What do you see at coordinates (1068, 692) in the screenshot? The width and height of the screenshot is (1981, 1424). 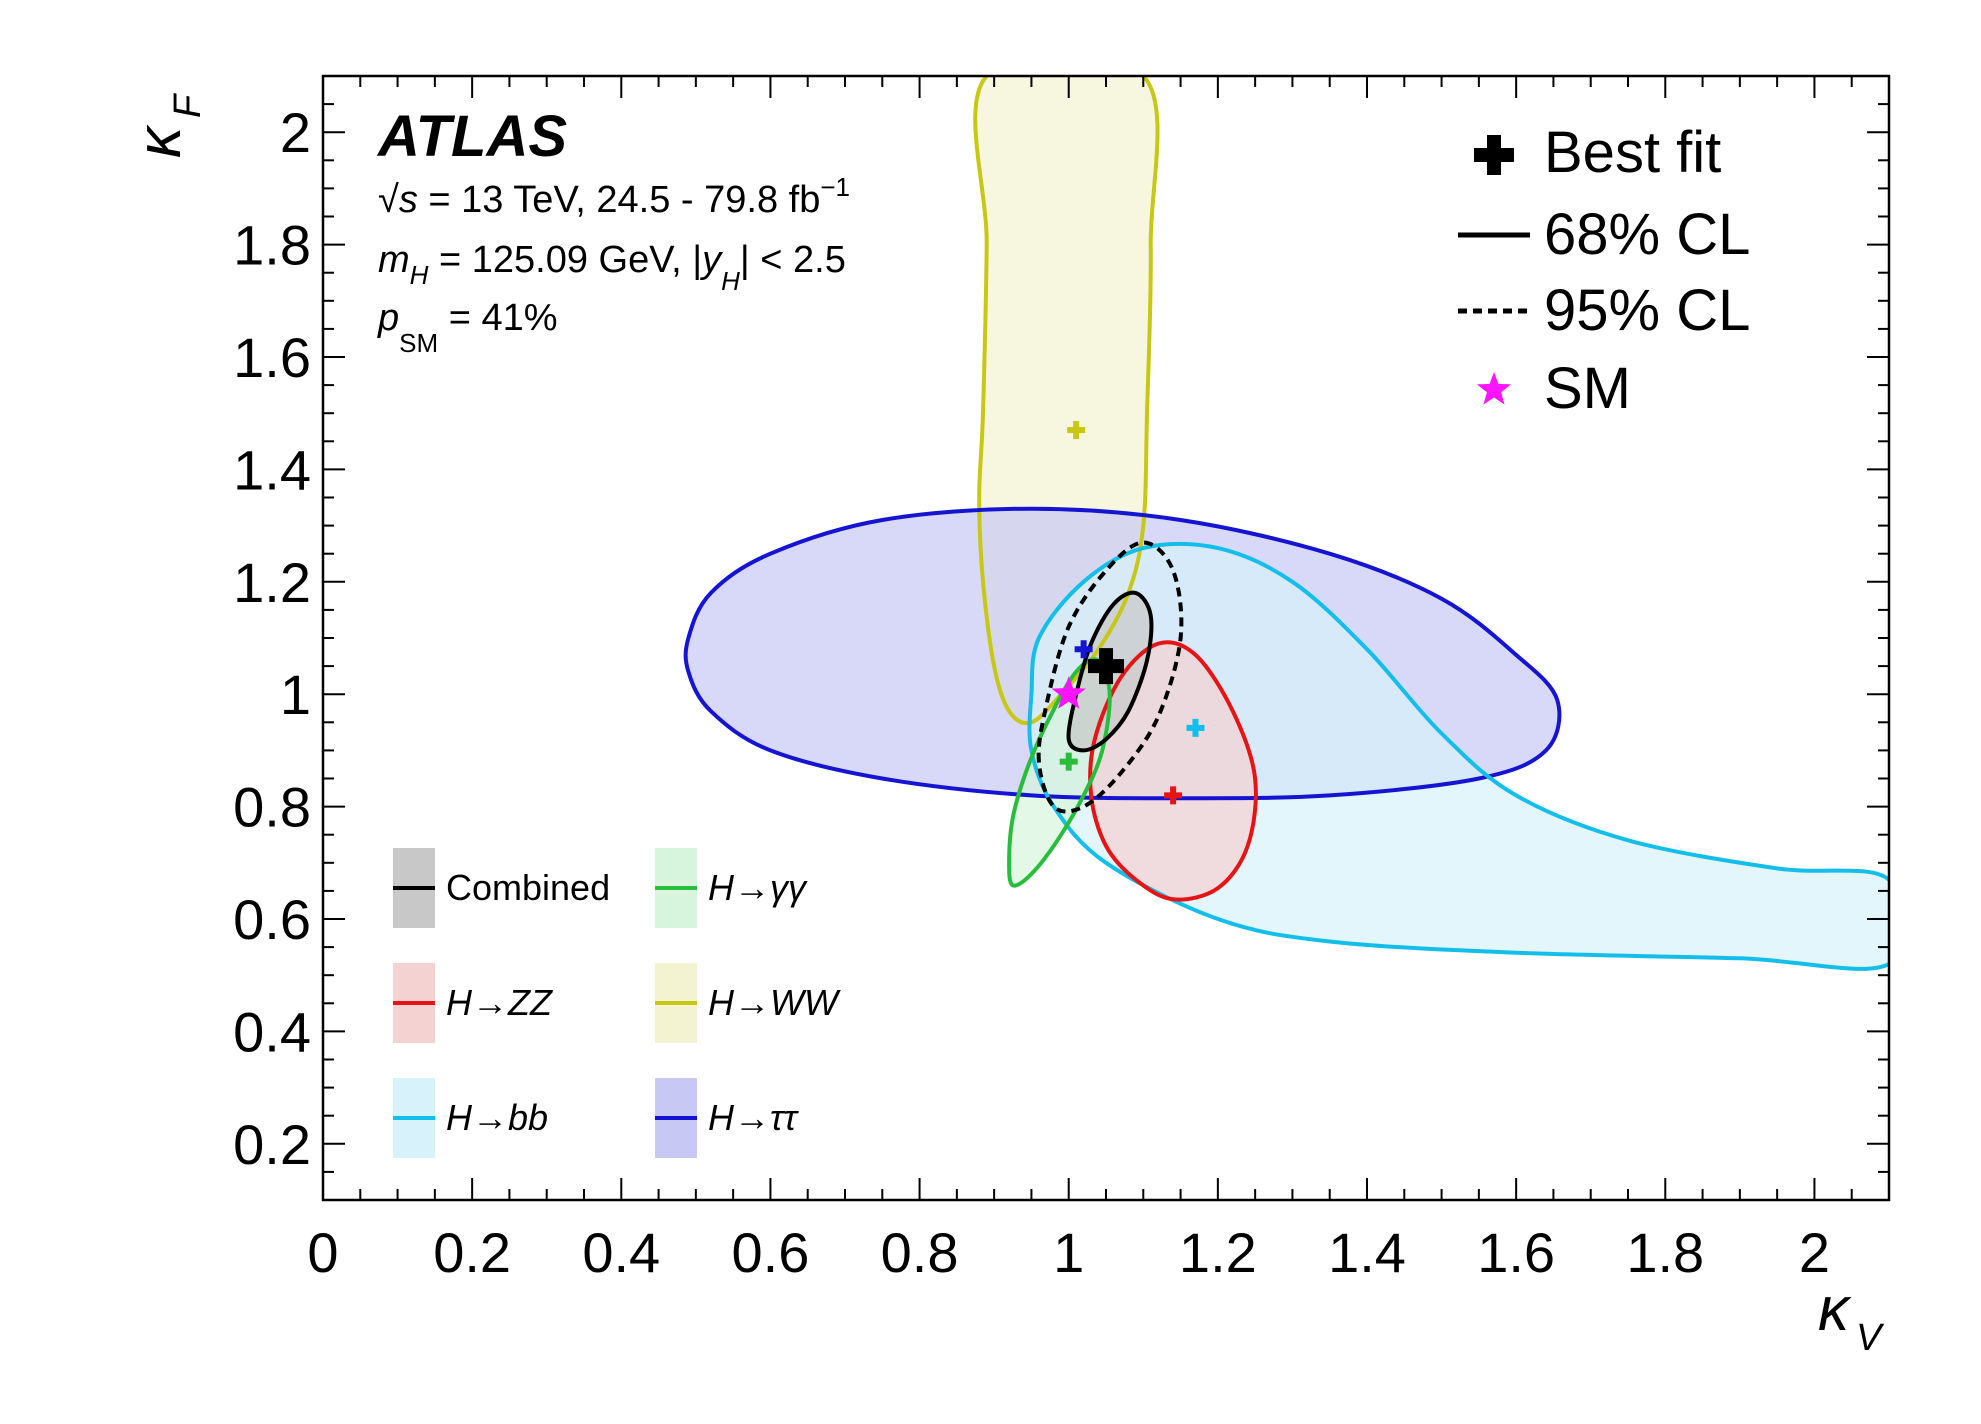 I see `sm-star-marker` at bounding box center [1068, 692].